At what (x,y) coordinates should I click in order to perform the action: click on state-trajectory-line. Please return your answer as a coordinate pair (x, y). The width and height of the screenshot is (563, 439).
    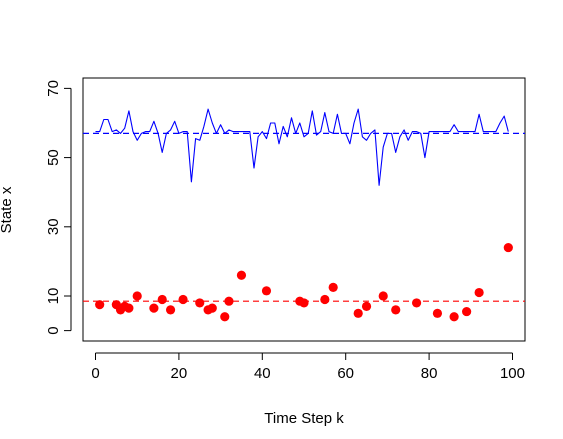
    Looking at the image, I should click on (302, 147).